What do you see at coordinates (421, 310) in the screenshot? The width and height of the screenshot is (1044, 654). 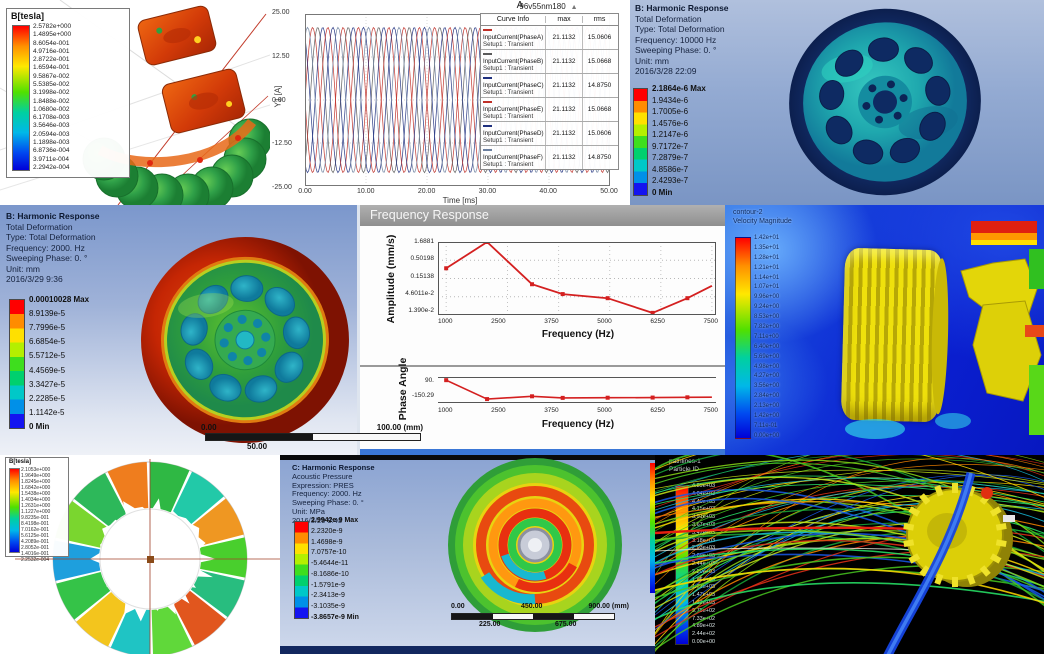 I see `y-tick: 1.390e-2` at bounding box center [421, 310].